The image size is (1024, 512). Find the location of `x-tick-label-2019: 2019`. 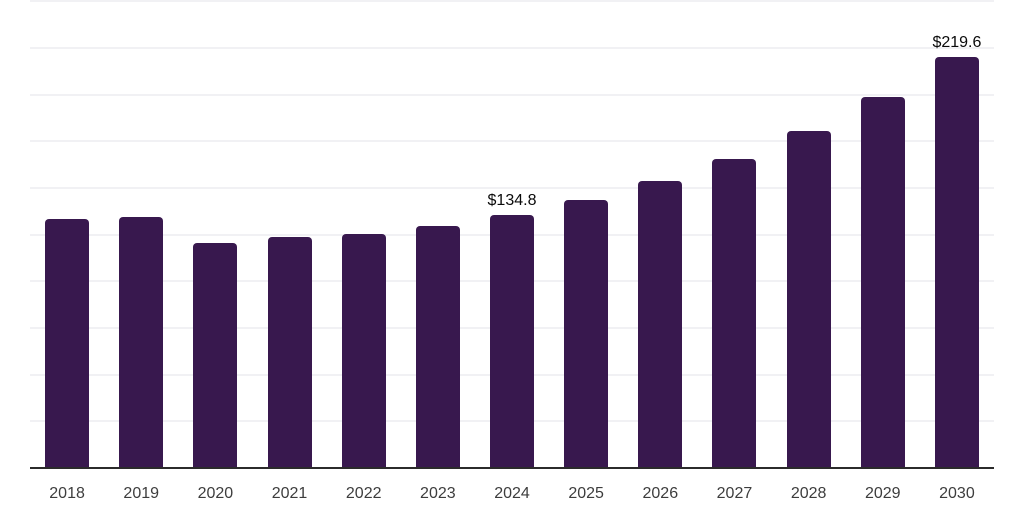

x-tick-label-2019: 2019 is located at coordinates (141, 493).